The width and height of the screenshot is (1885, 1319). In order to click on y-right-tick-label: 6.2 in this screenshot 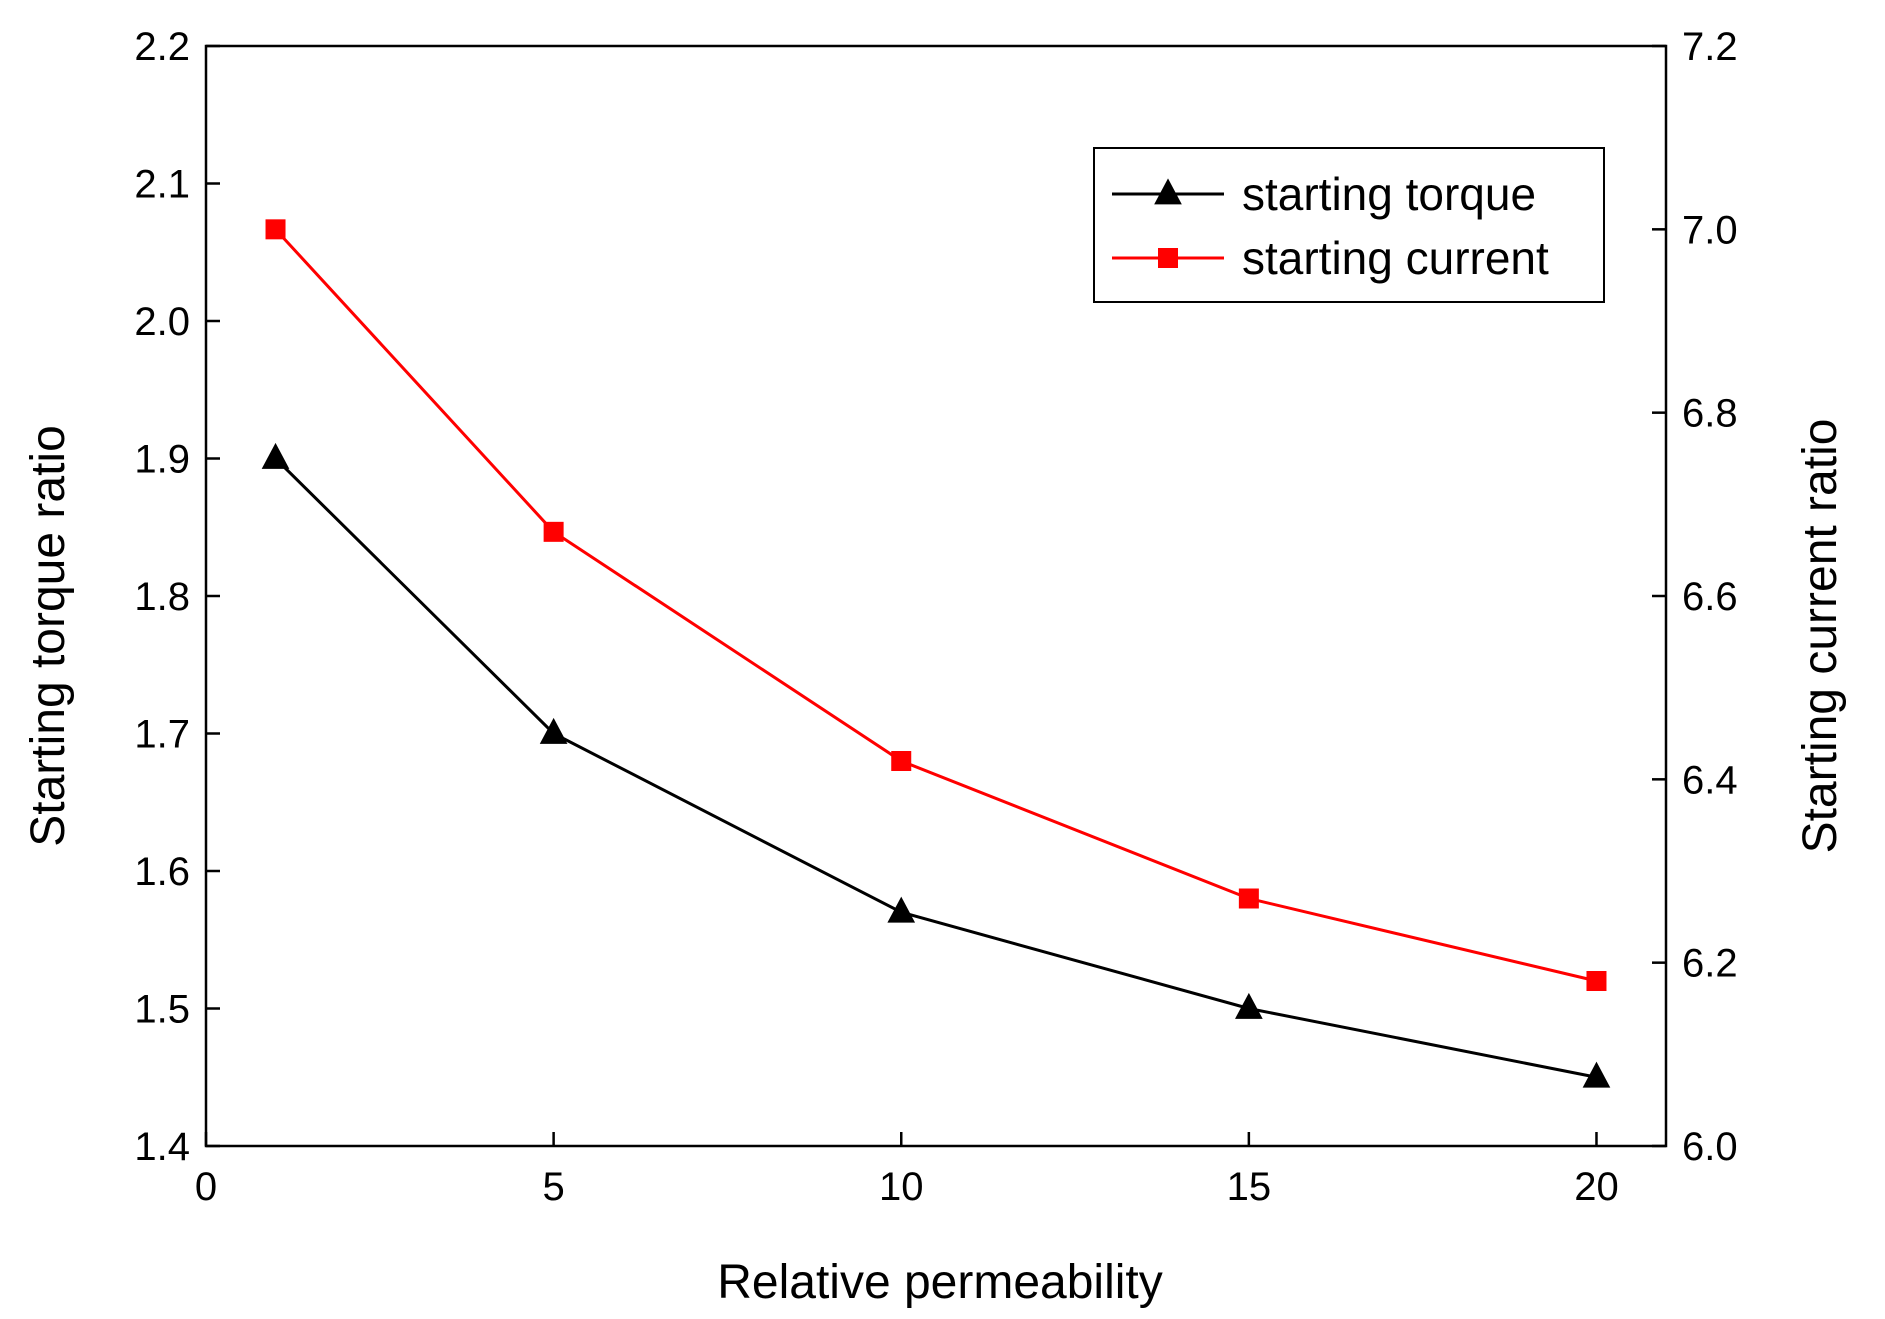, I will do `click(1710, 964)`.